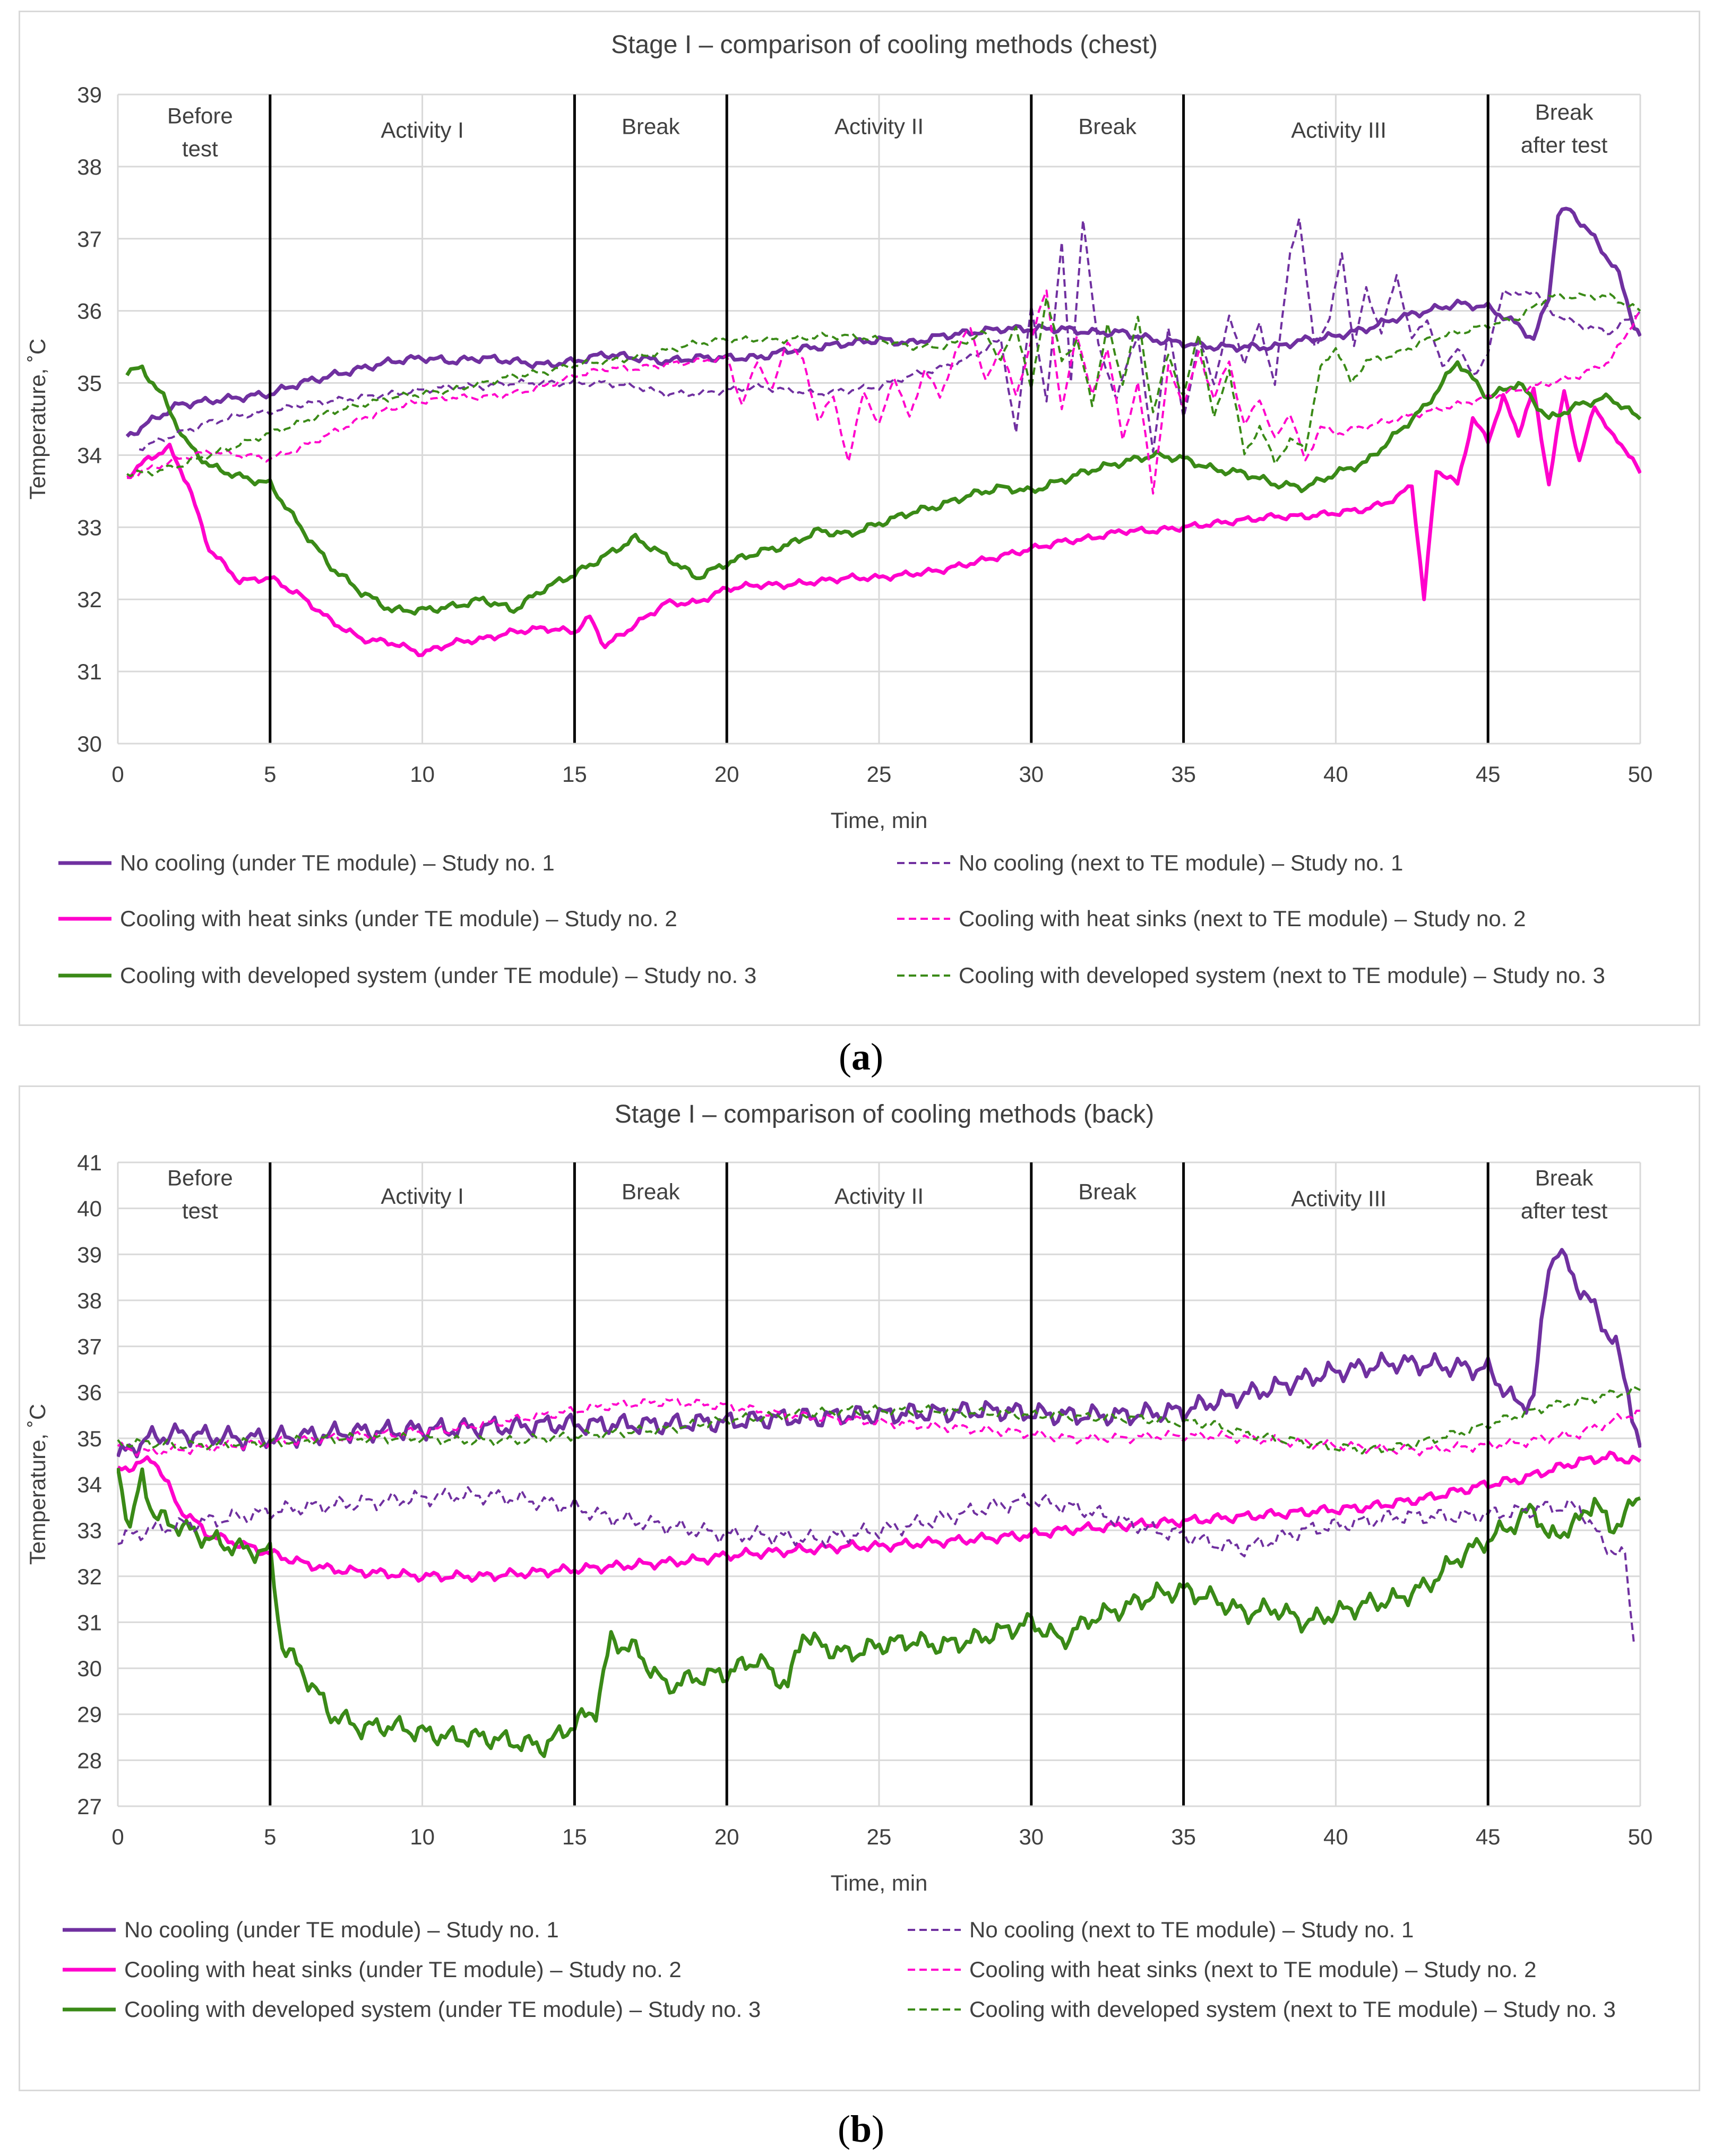 This screenshot has height=2156, width=1722. What do you see at coordinates (574, 774) in the screenshot?
I see `chart-a-xtick-label: 15` at bounding box center [574, 774].